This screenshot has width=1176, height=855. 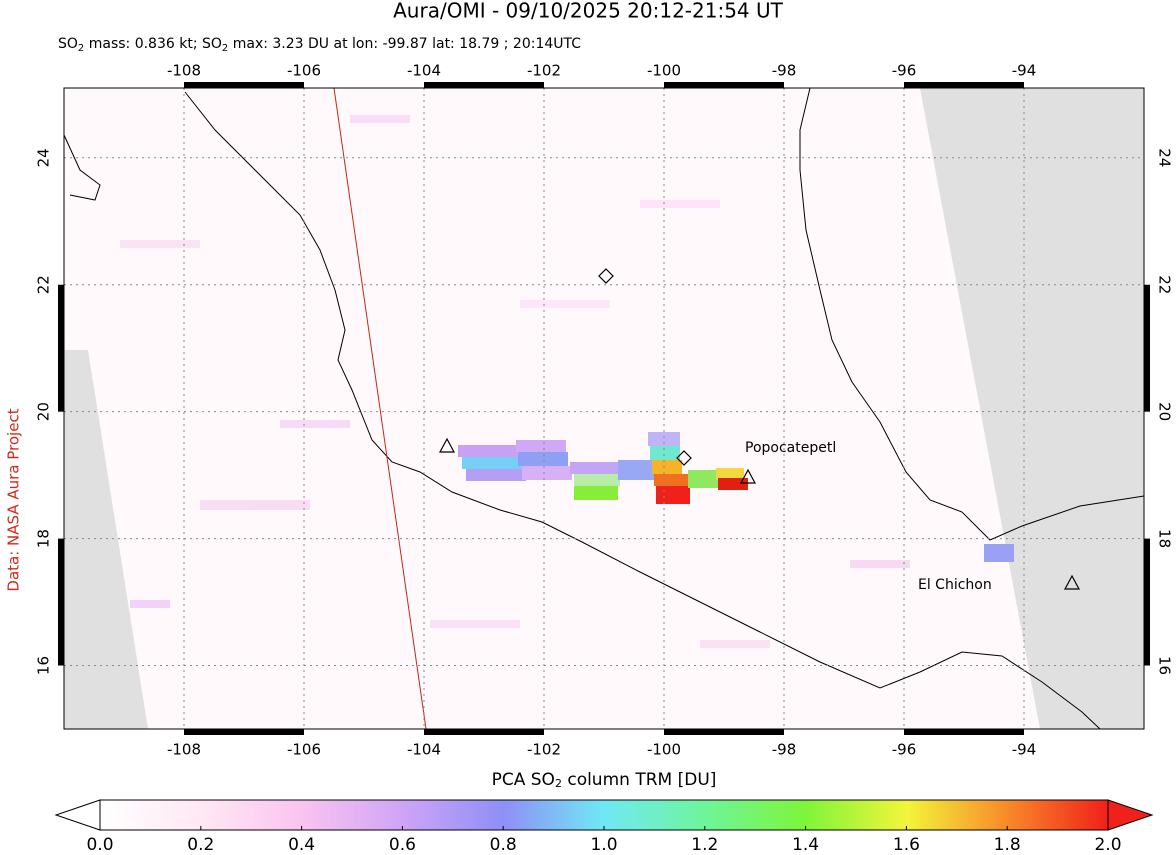 I want to click on colorbar-extend-low, so click(x=77, y=815).